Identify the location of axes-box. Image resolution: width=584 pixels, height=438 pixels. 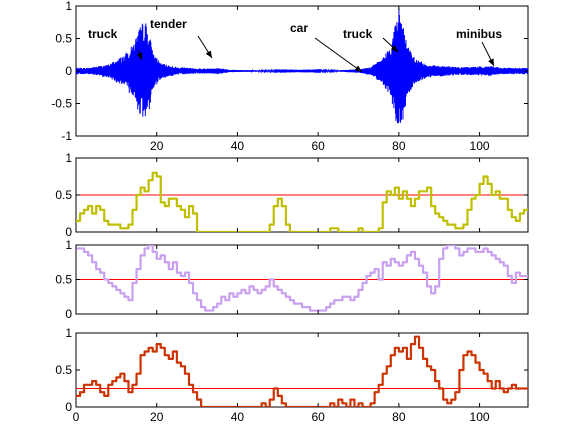
(302, 370).